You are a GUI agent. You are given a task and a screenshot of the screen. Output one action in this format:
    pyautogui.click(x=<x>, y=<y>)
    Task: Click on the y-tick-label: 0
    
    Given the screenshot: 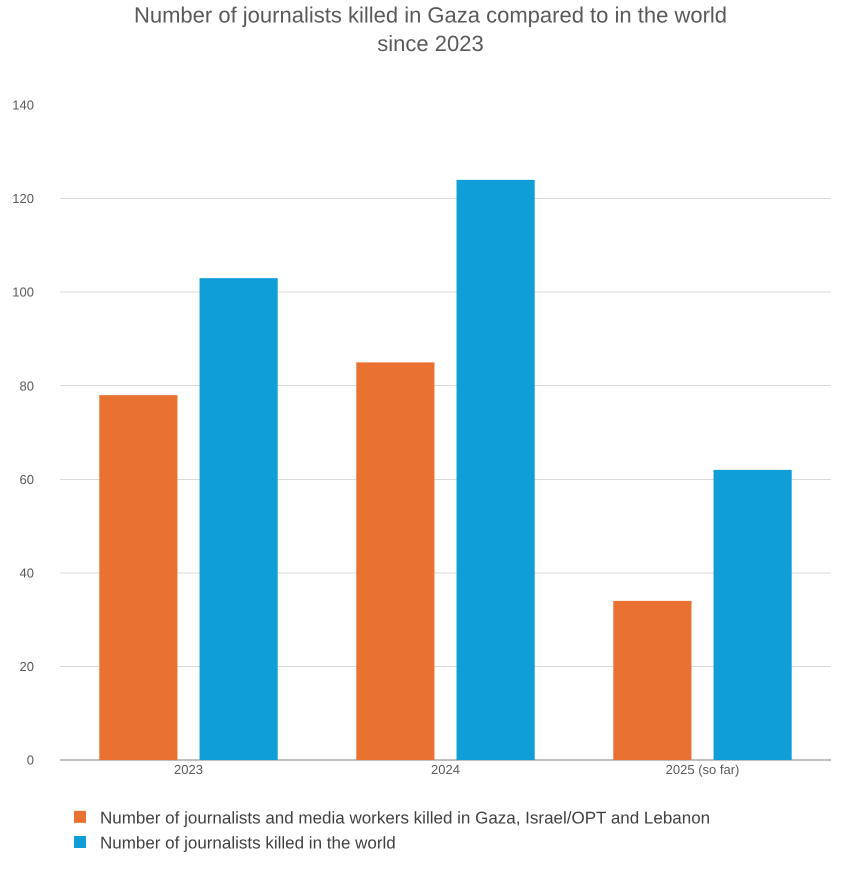 What is the action you would take?
    pyautogui.click(x=30, y=760)
    